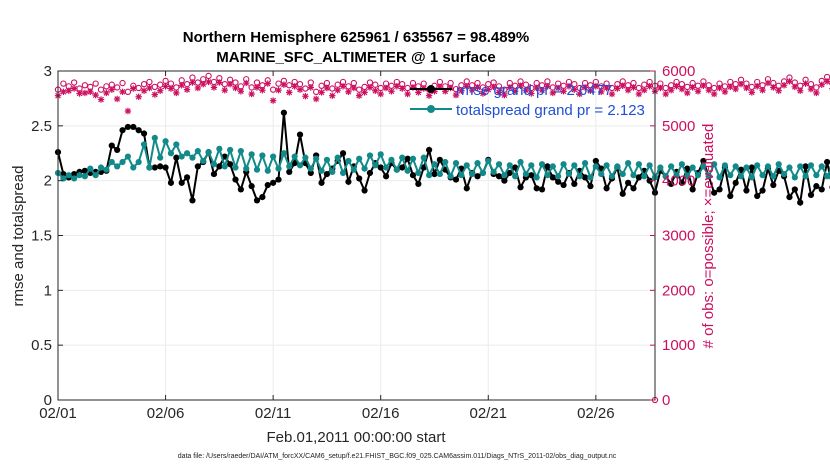 The image size is (830, 470). I want to click on y-left-tick-label: 0, so click(48, 400).